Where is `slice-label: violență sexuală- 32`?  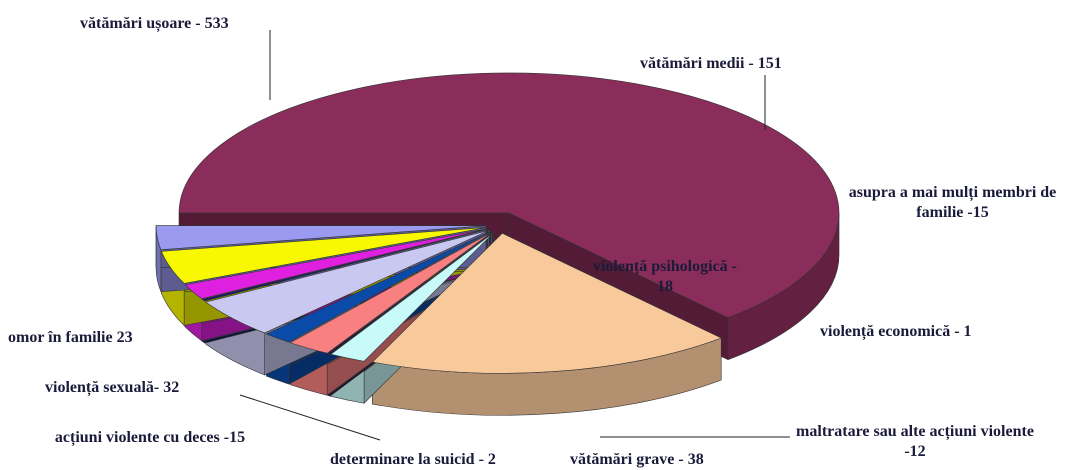
slice-label: violență sexuală- 32 is located at coordinates (112, 387).